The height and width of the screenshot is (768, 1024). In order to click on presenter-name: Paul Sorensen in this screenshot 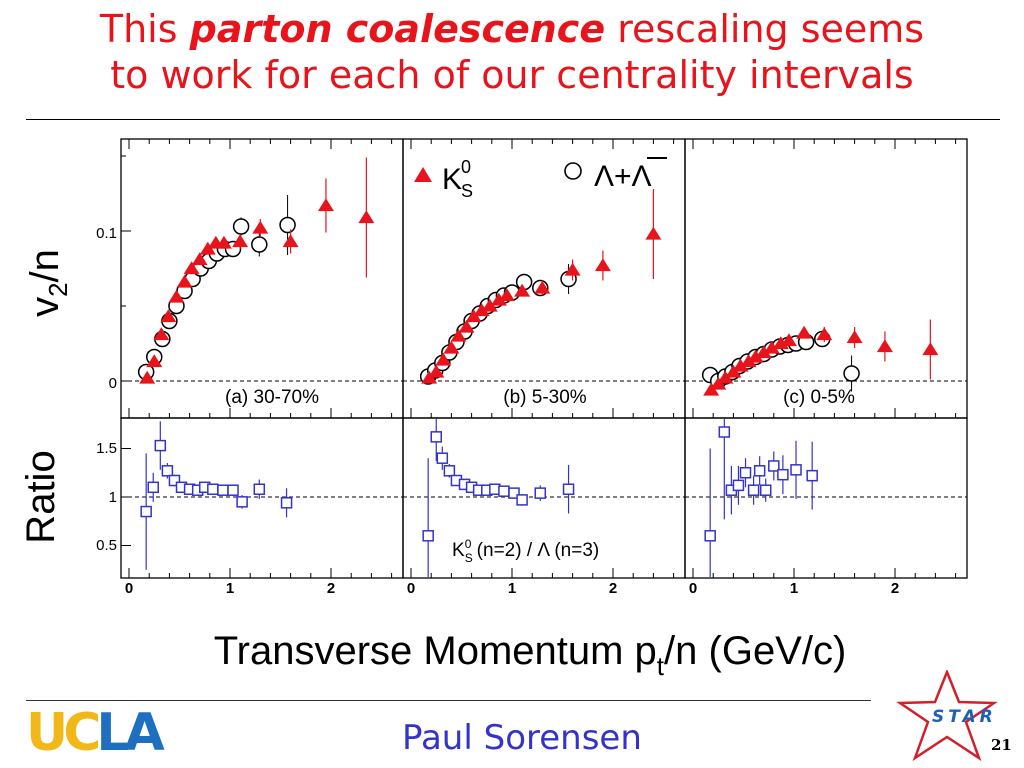, I will do `click(522, 738)`.